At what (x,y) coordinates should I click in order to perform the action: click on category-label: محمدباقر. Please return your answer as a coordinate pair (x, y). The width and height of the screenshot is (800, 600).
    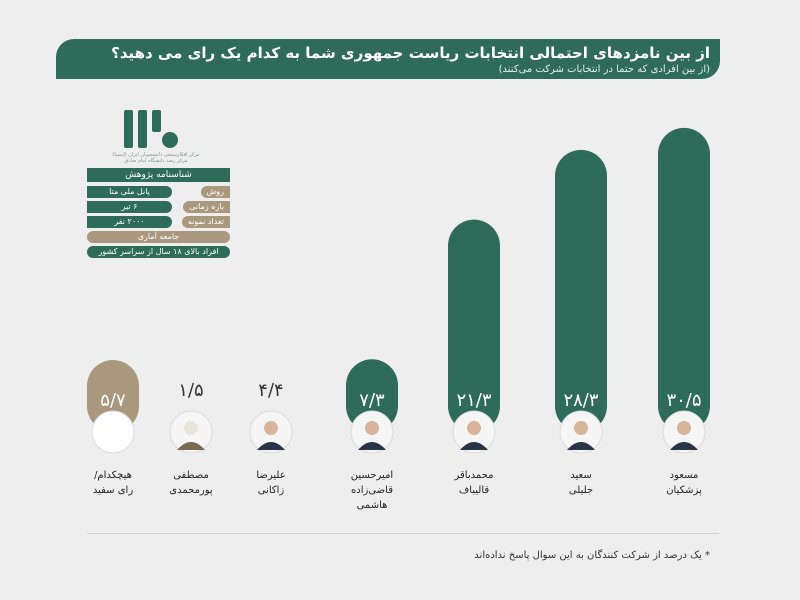
    Looking at the image, I should click on (474, 475).